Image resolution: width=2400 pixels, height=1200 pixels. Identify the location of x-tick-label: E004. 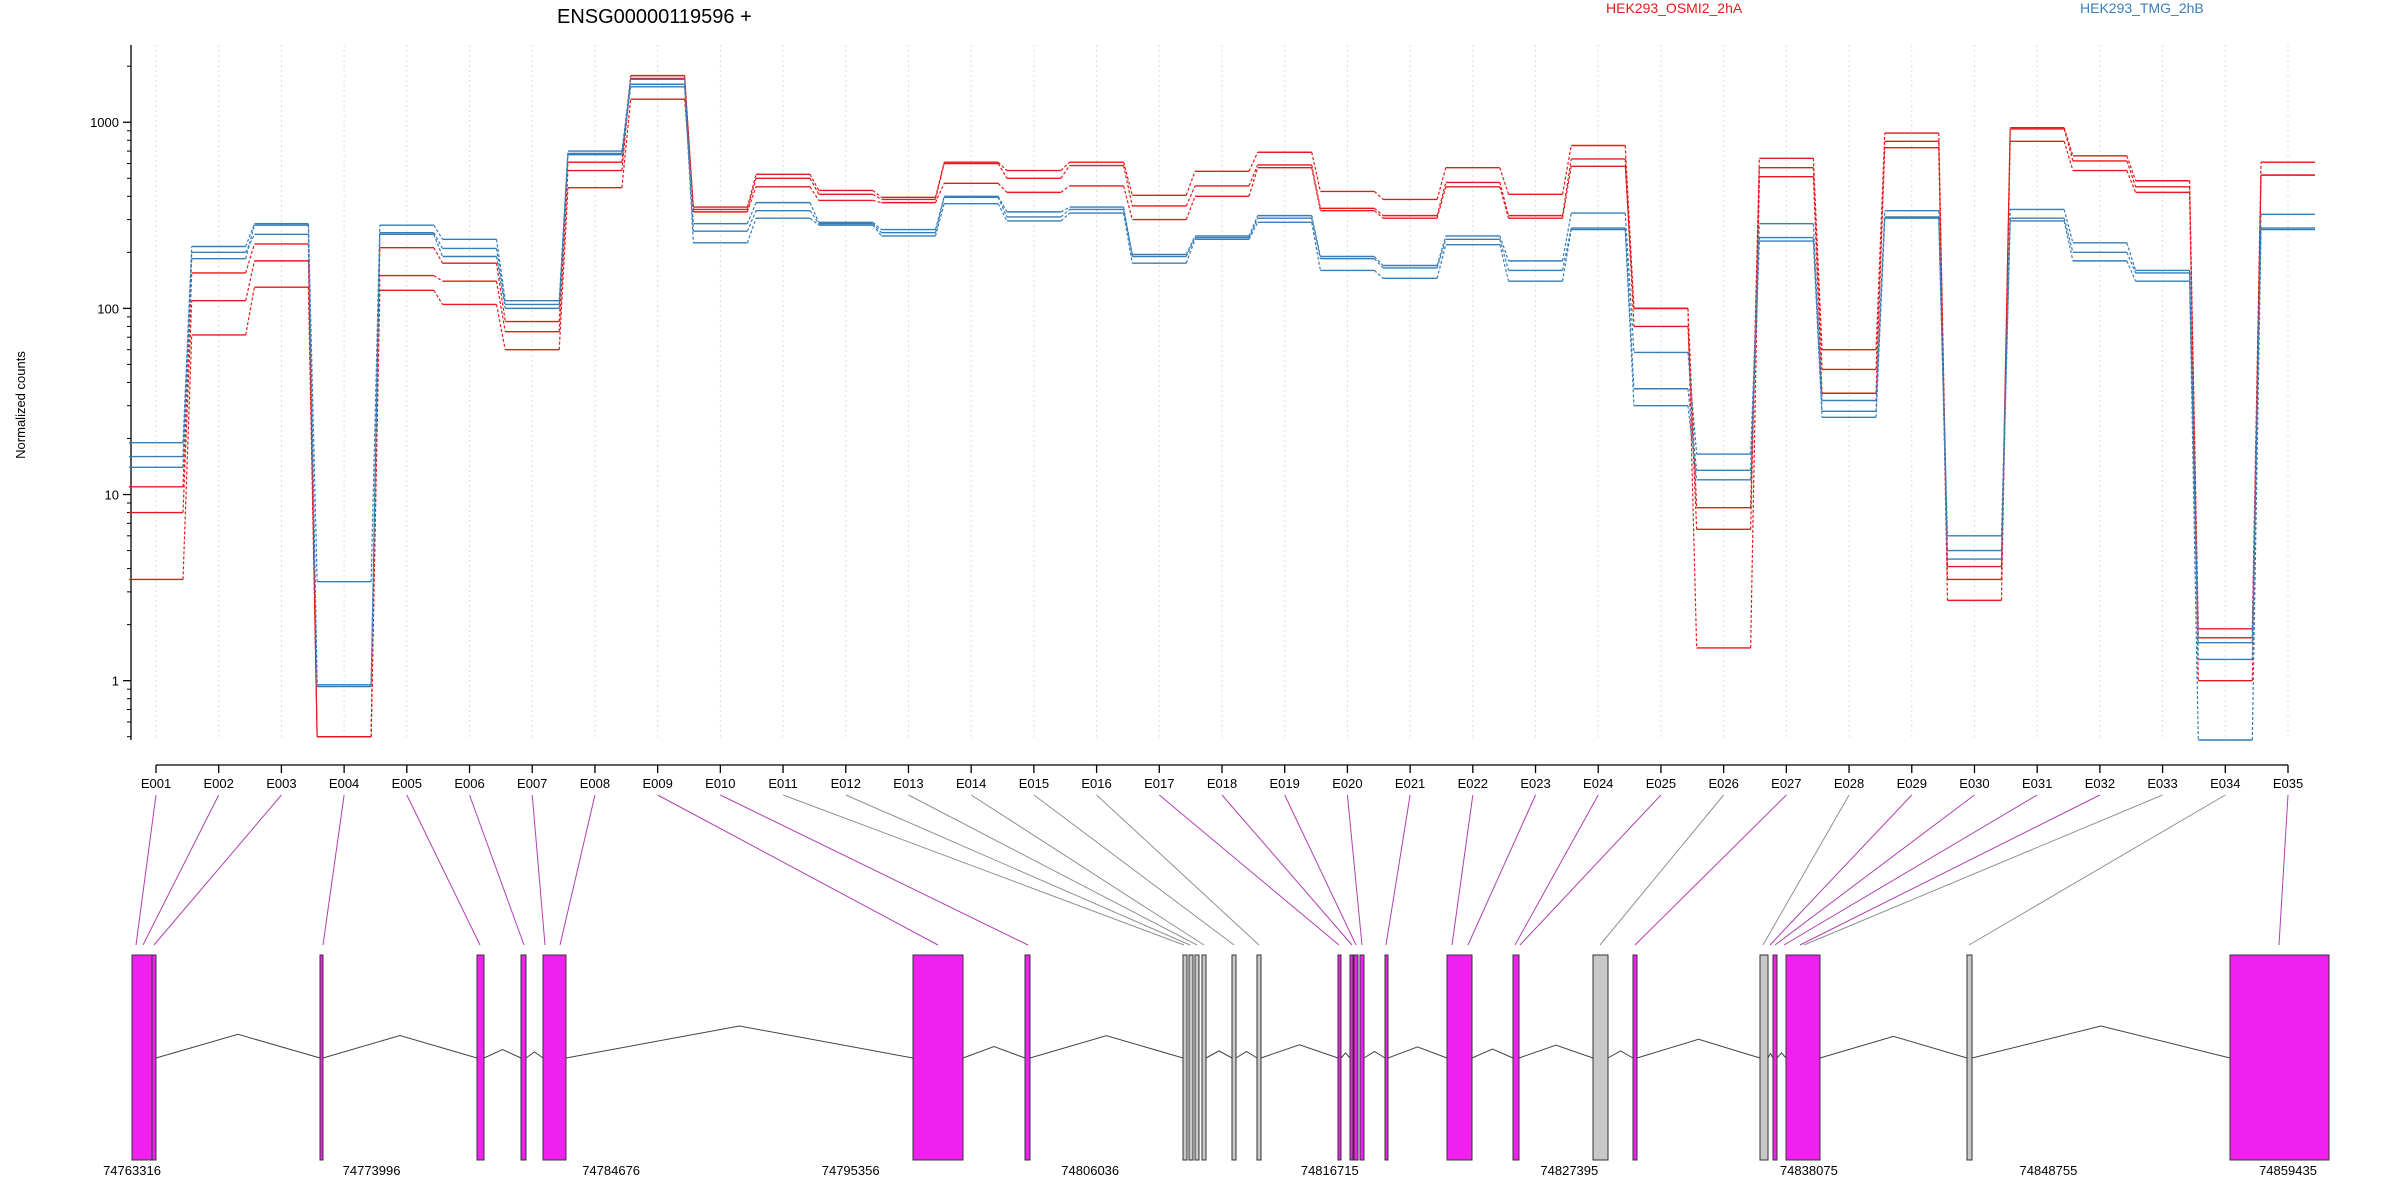
(344, 783).